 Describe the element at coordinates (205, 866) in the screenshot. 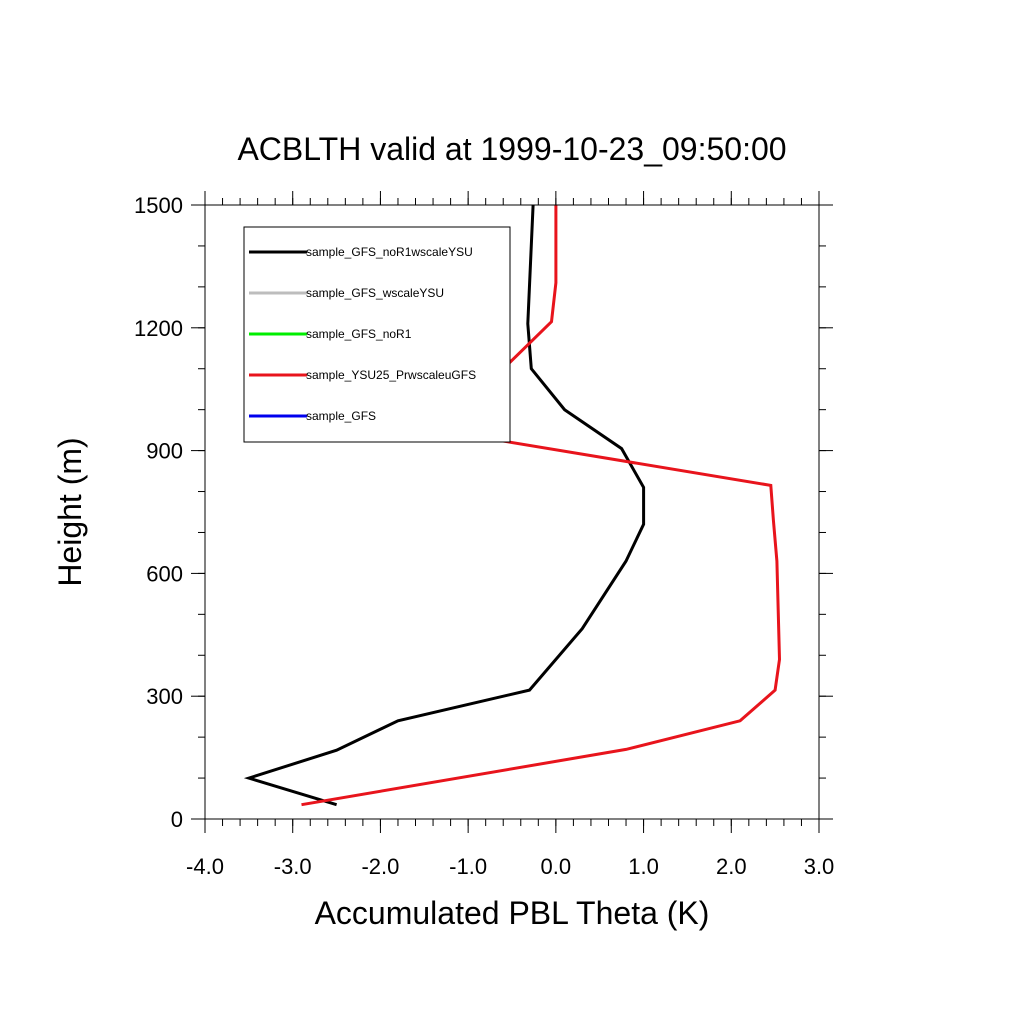

I see `x-tick-label: -4.0` at that location.